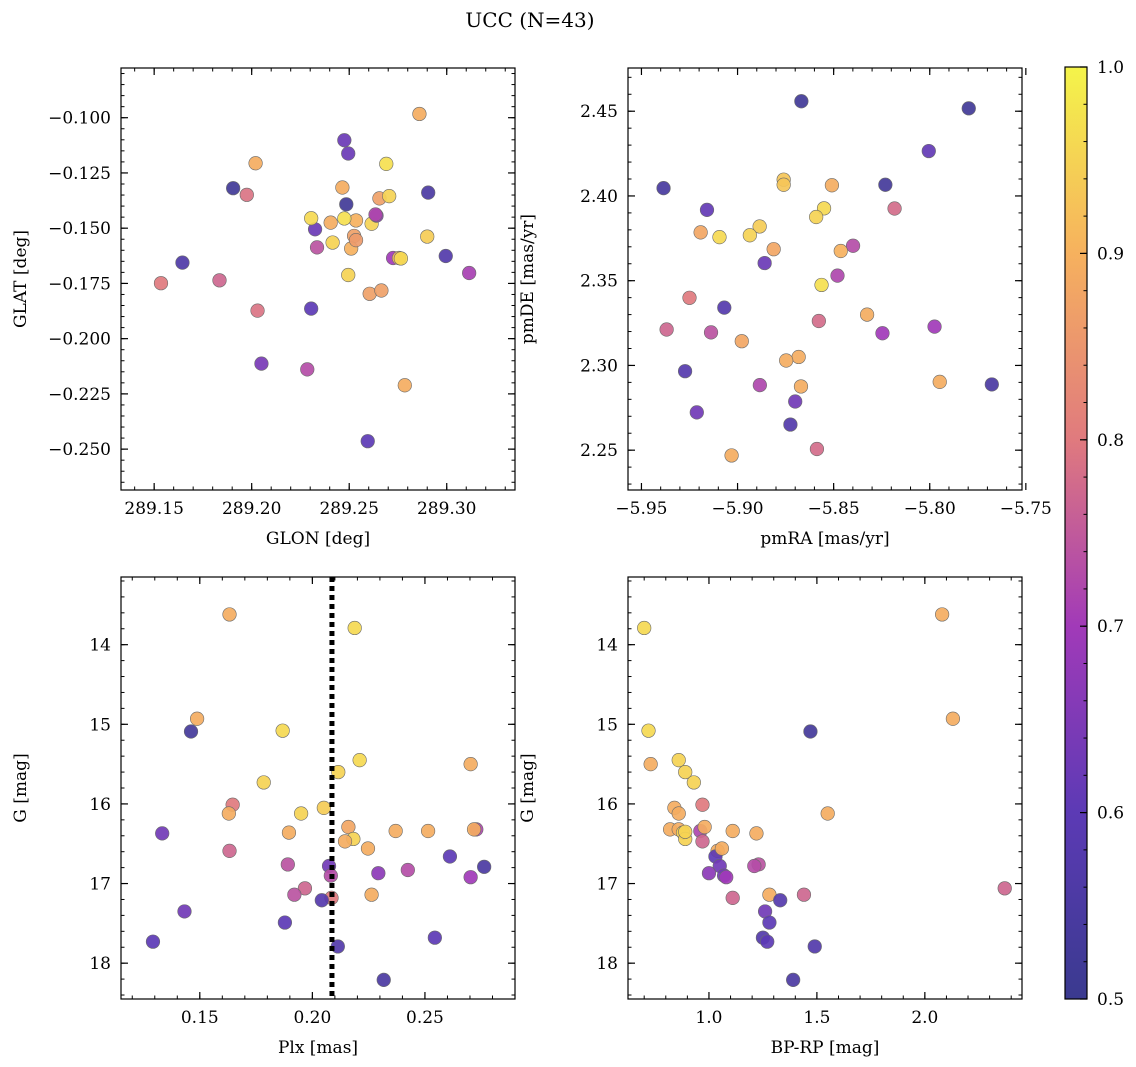 The image size is (1136, 1067). Describe the element at coordinates (318, 797) in the screenshot. I see `points-plx_g` at that location.